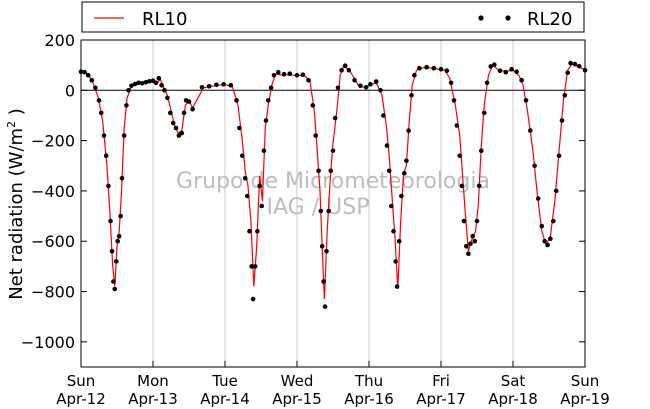 The image size is (650, 409). Describe the element at coordinates (153, 381) in the screenshot. I see `x-tick-label-day: Mon` at that location.